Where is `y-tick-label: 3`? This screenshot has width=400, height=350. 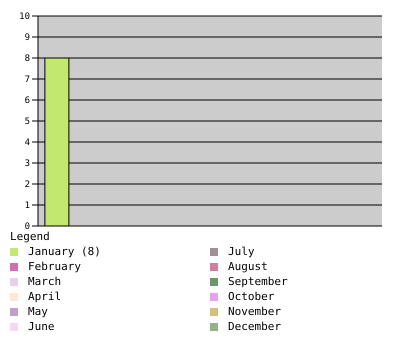
y-tick-label: 3 is located at coordinates (27, 164).